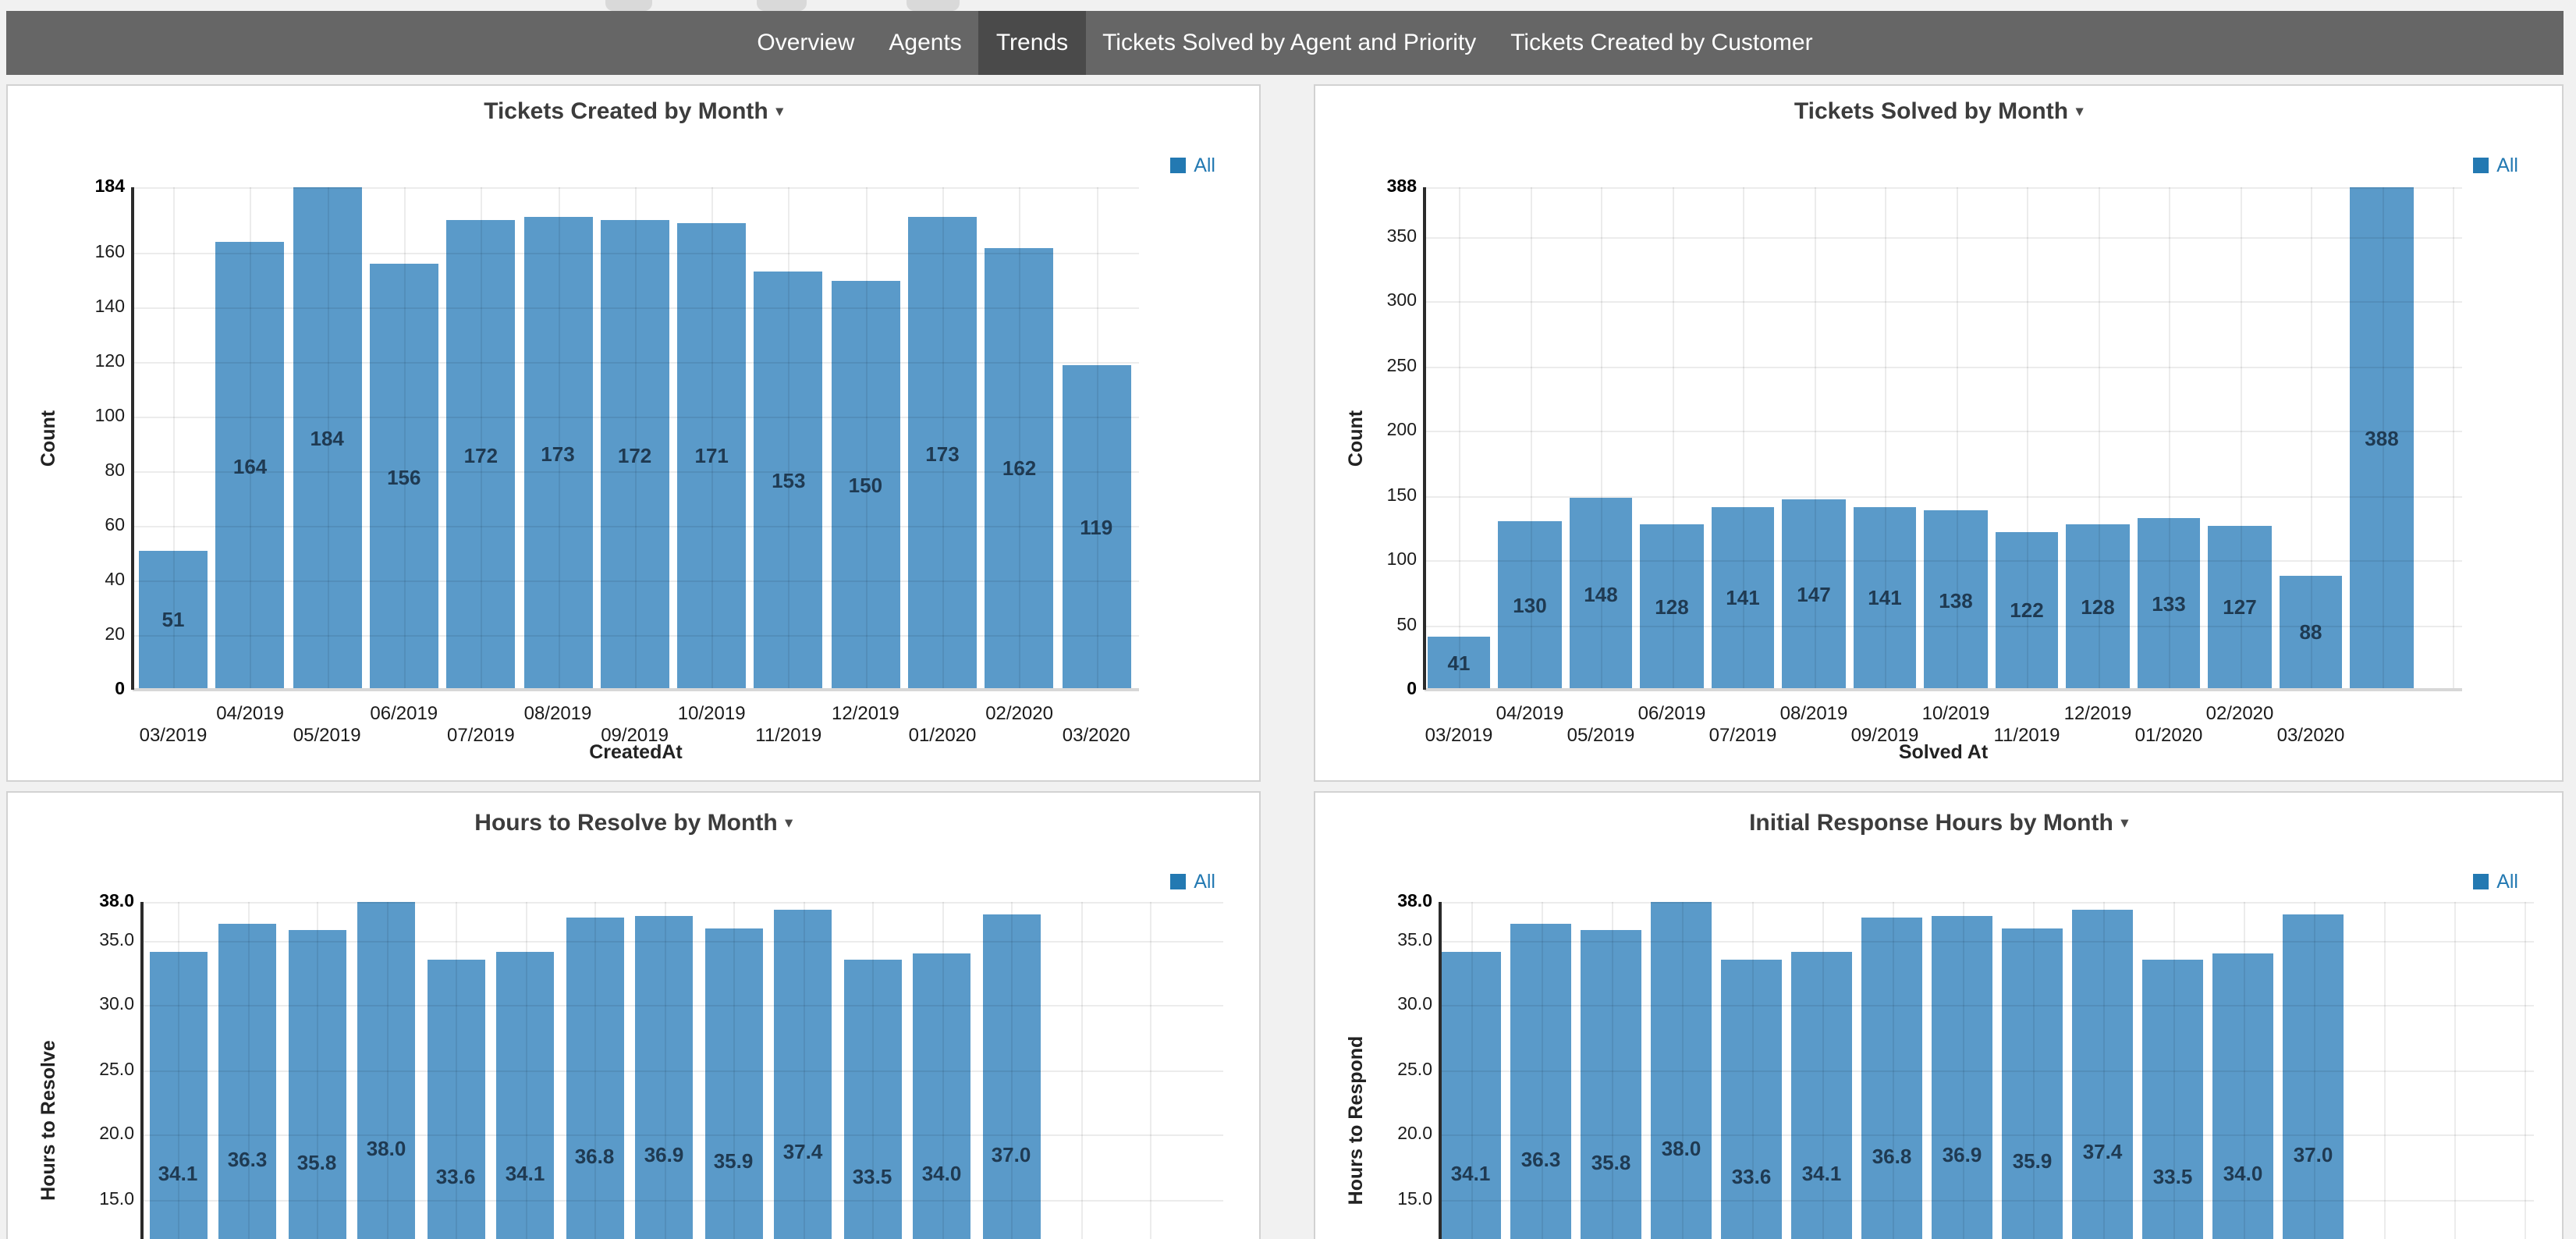 The width and height of the screenshot is (2576, 1239). Describe the element at coordinates (942, 735) in the screenshot. I see `x-tick-label: 01/2020` at that location.